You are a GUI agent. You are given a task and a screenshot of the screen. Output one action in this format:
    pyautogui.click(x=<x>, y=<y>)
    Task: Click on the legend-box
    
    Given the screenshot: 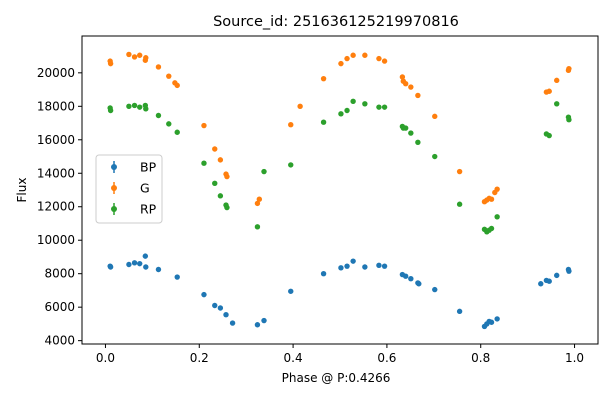 What is the action you would take?
    pyautogui.click(x=129, y=189)
    